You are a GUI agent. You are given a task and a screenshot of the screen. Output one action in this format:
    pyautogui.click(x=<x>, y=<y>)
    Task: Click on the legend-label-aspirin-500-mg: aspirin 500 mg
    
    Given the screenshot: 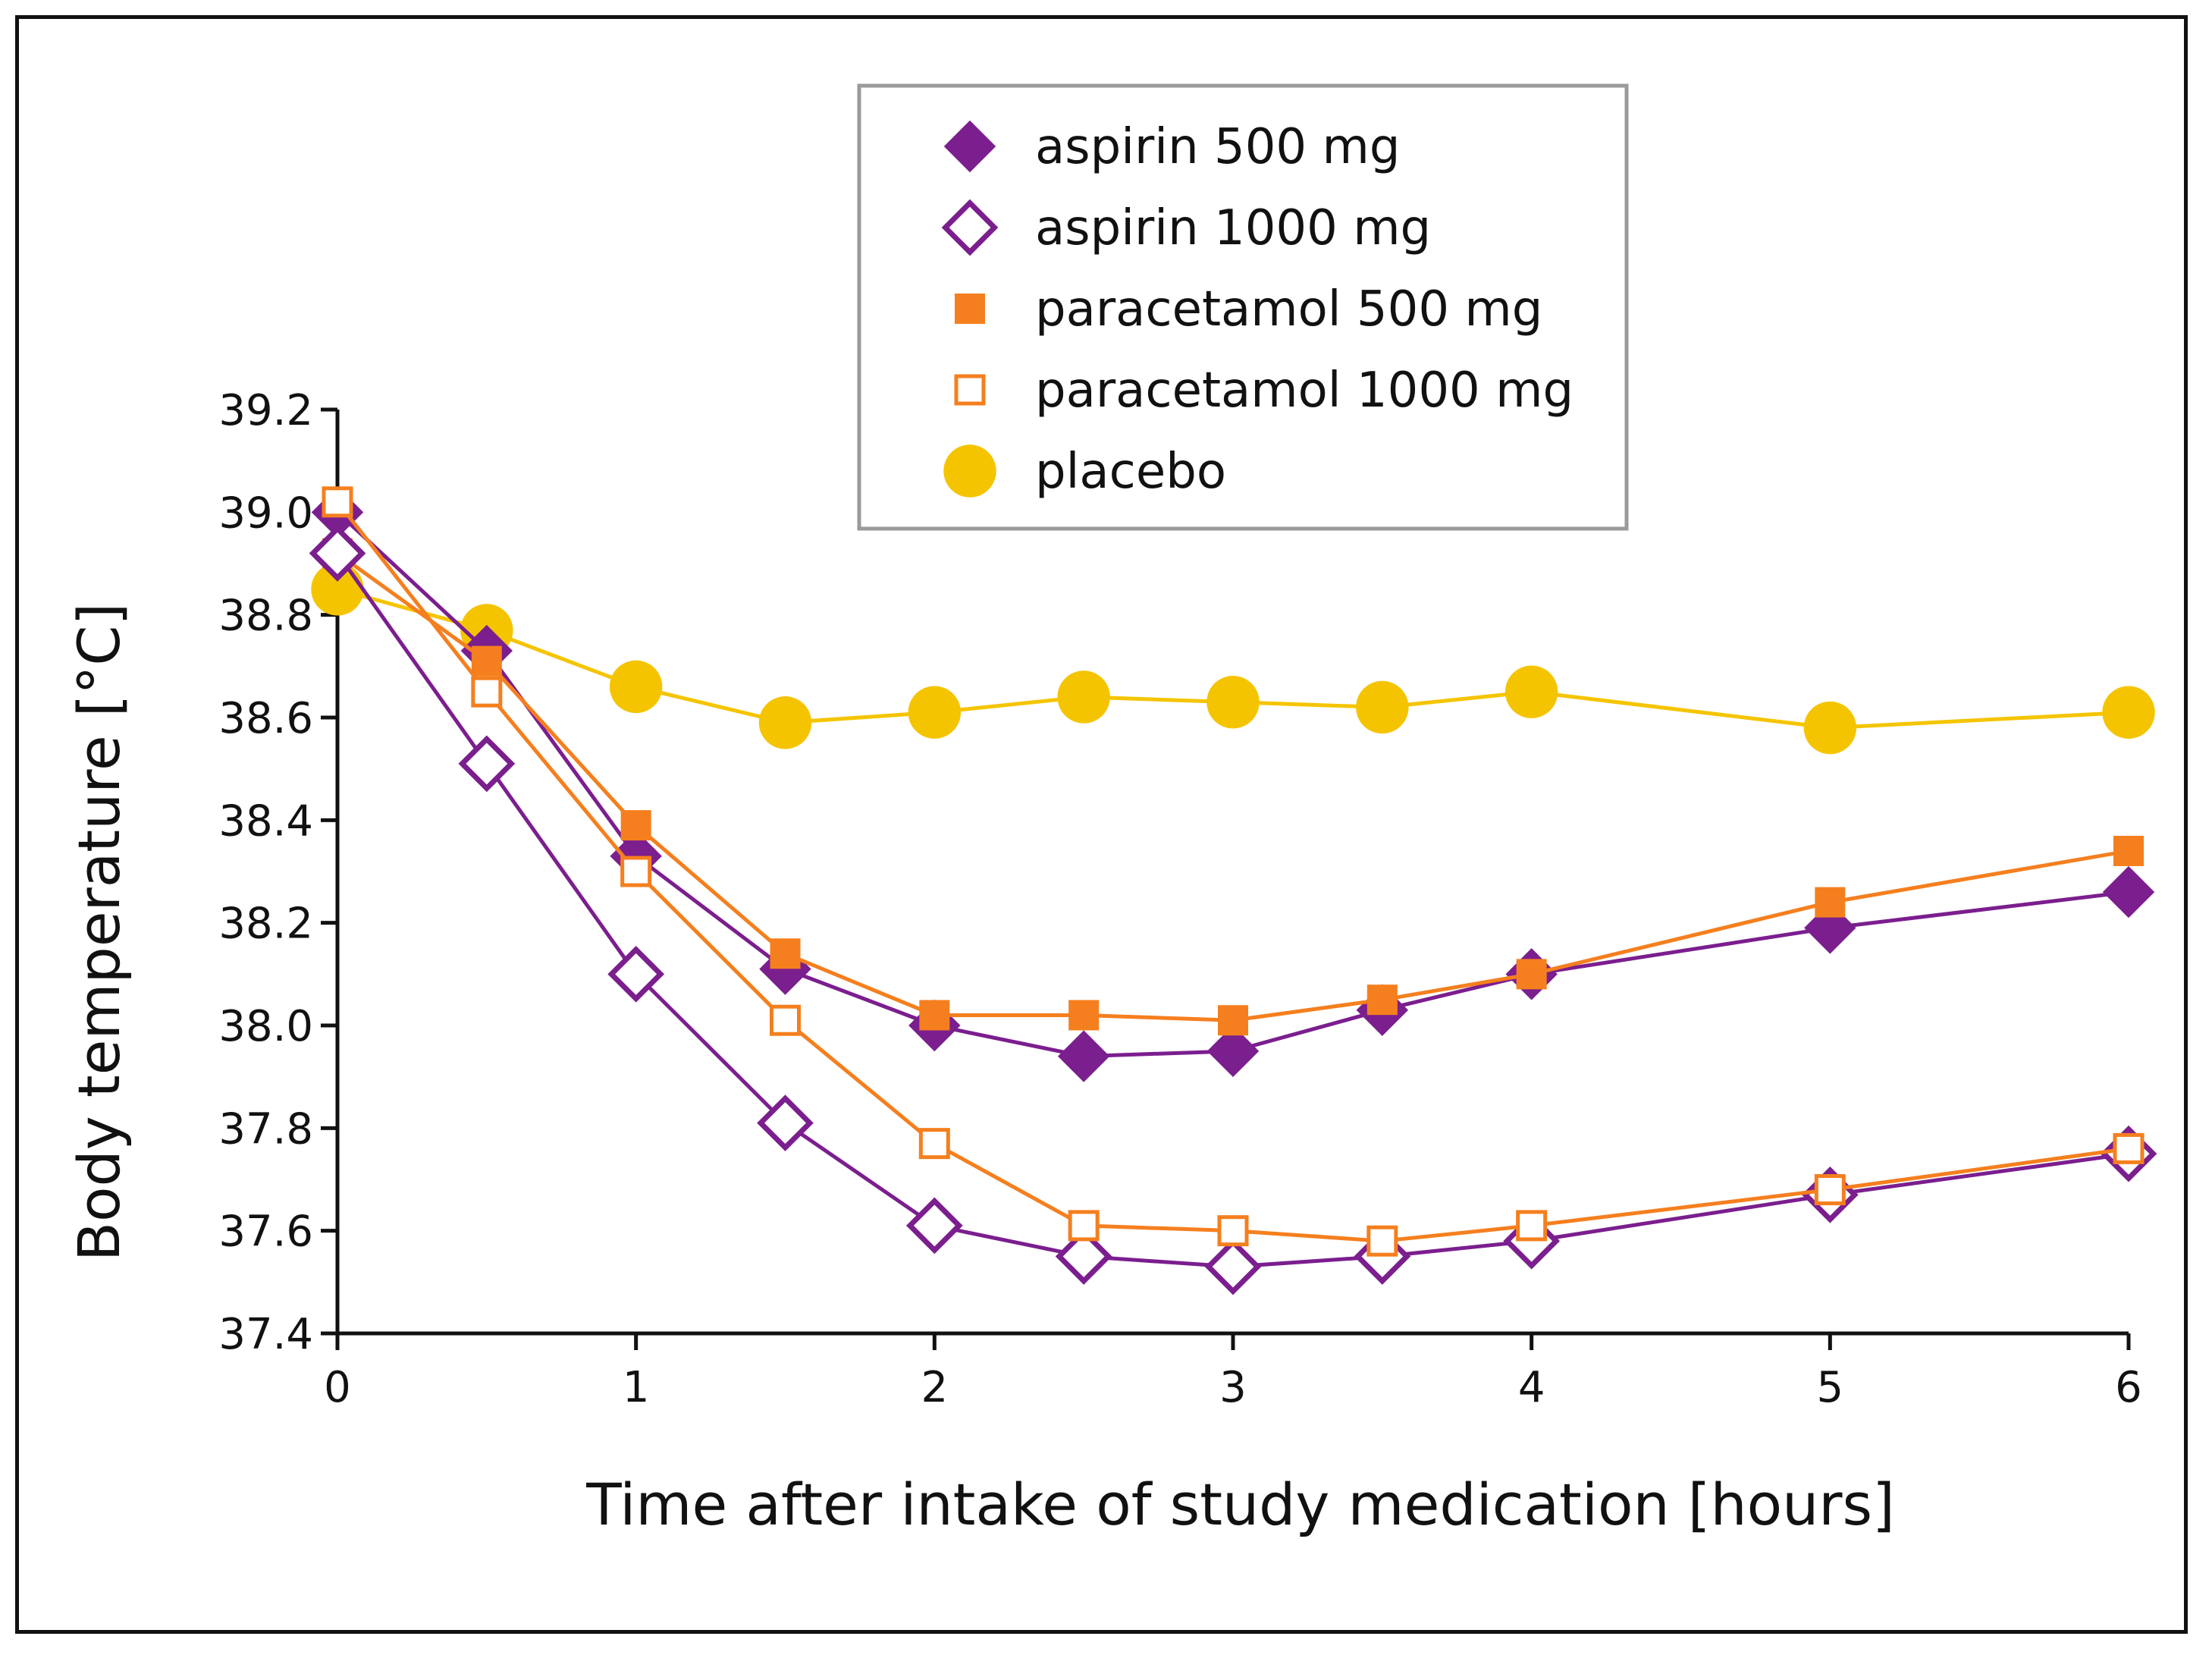 What is the action you would take?
    pyautogui.click(x=1217, y=147)
    